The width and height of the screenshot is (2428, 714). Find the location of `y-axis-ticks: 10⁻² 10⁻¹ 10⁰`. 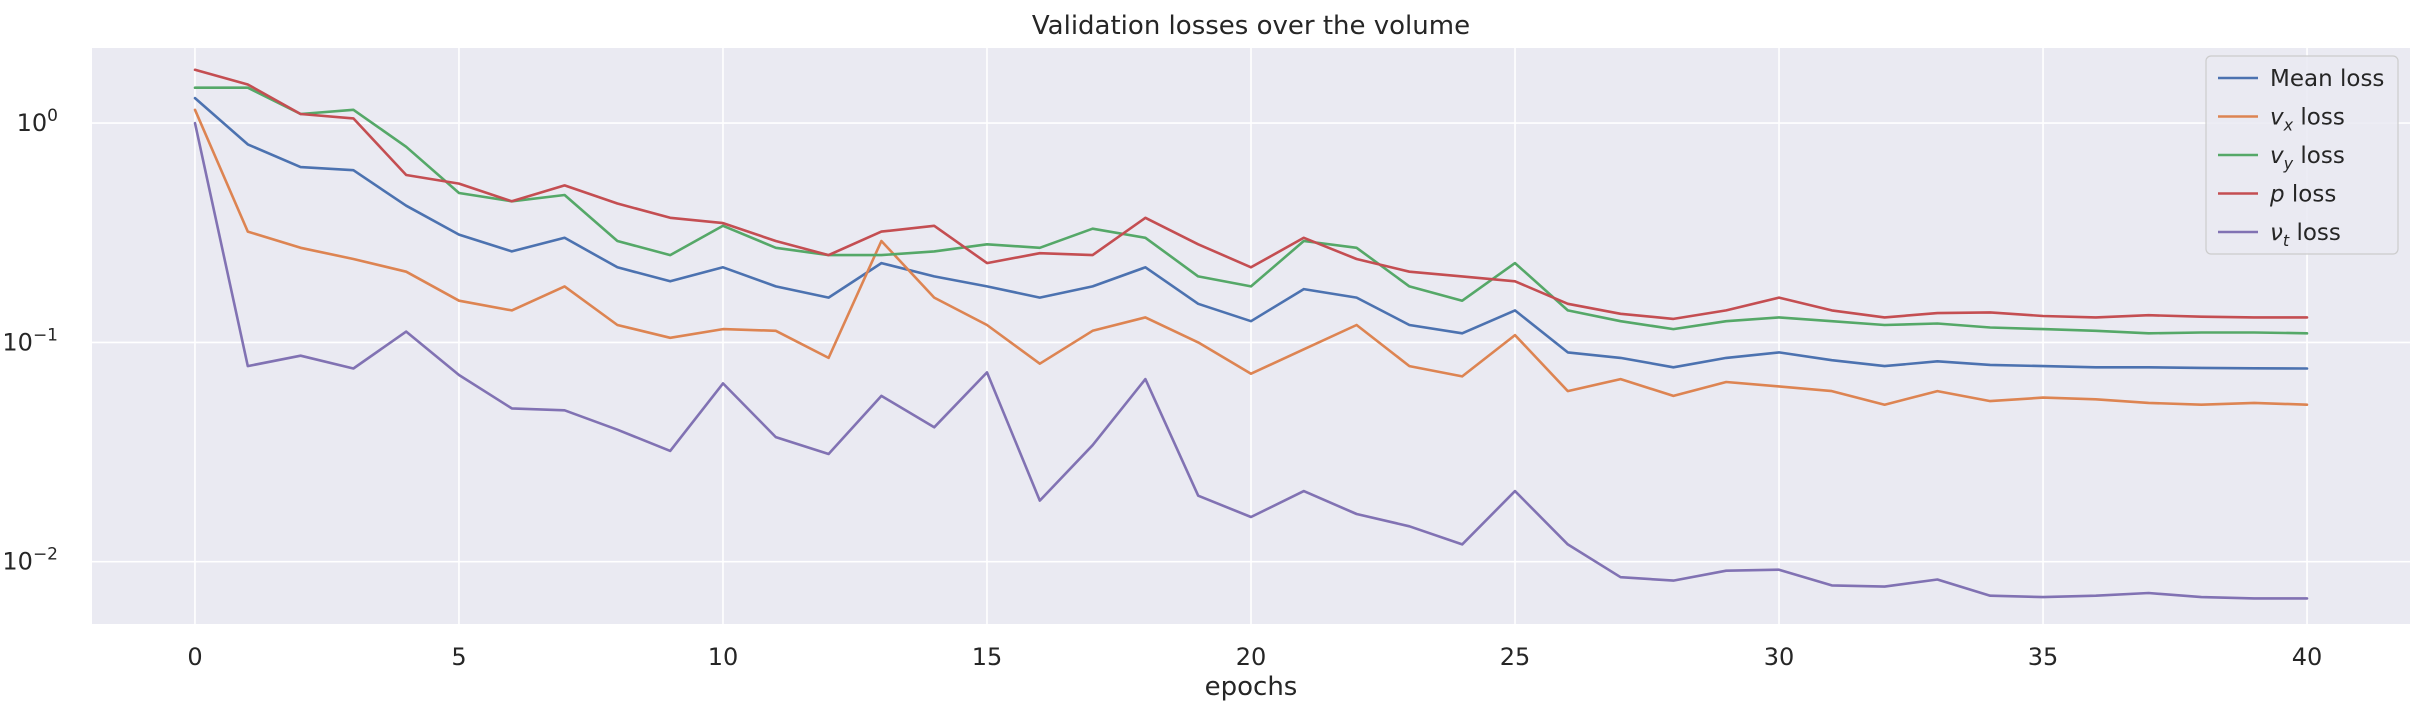

y-axis-ticks: 10⁻² 10⁻¹ 10⁰ is located at coordinates (30, 341).